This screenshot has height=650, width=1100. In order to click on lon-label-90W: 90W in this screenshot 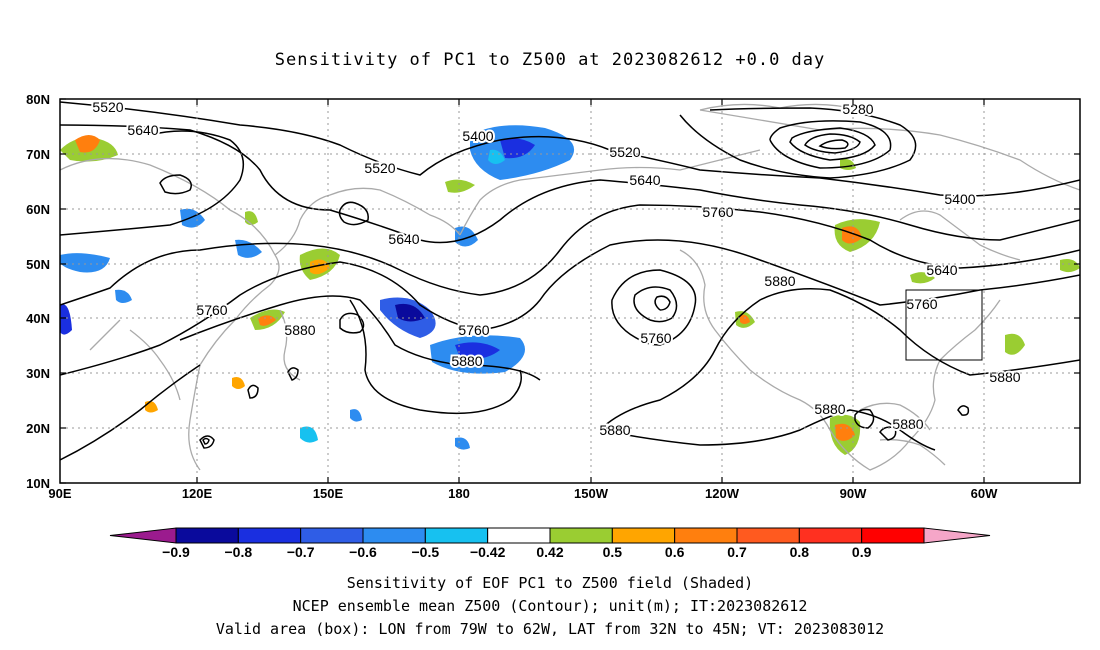, I will do `click(853, 493)`.